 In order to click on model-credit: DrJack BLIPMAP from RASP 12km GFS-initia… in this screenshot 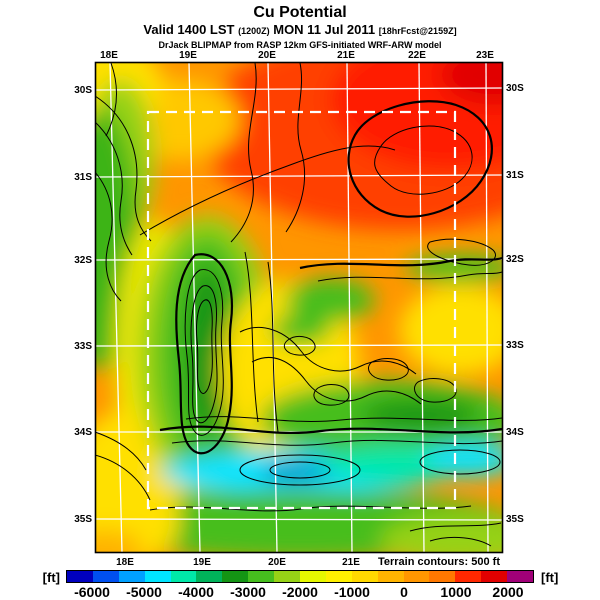, I will do `click(300, 45)`.